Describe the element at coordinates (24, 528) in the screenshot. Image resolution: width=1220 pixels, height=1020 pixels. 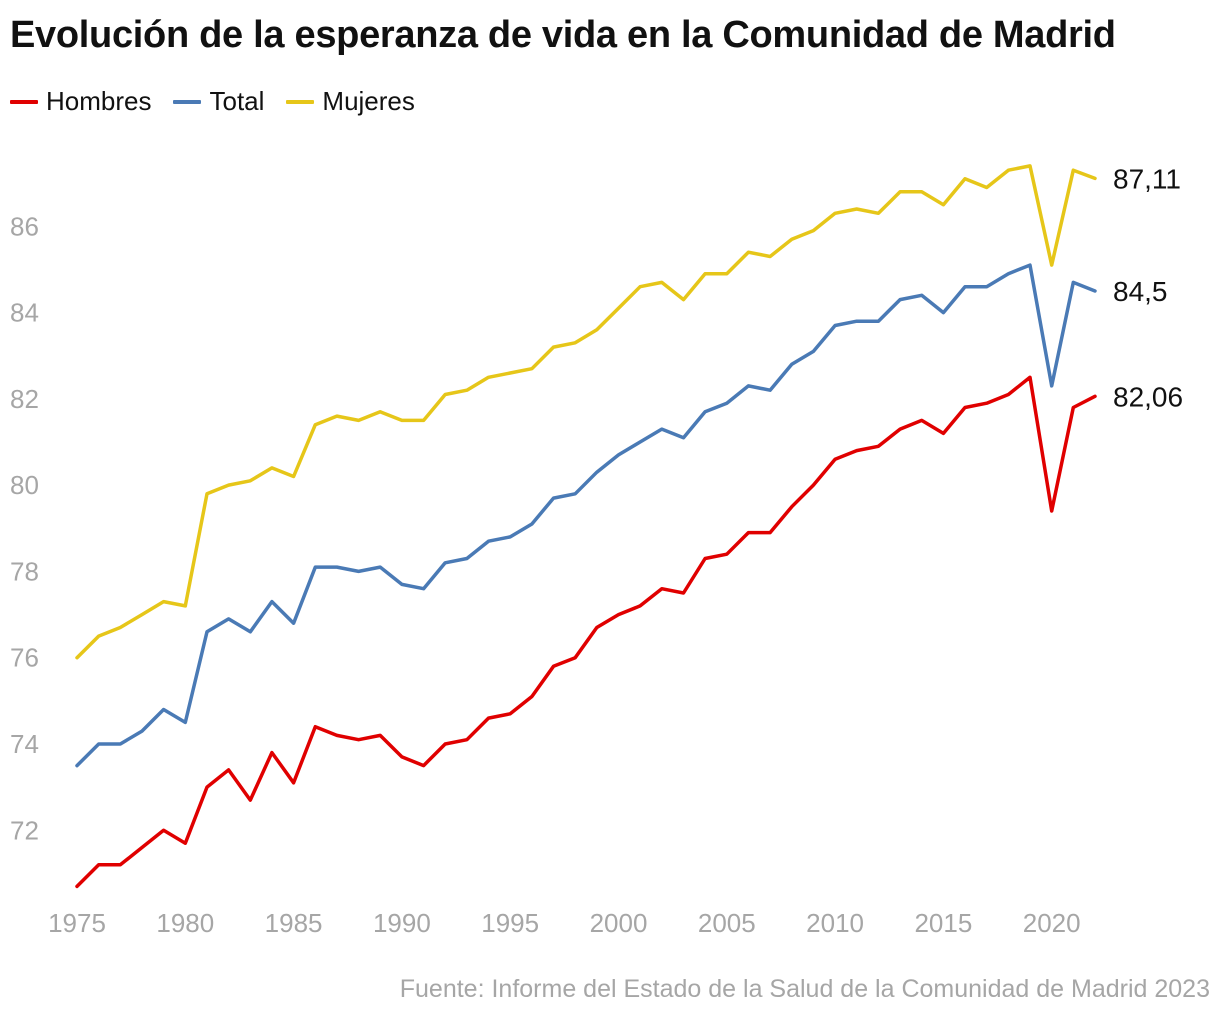
I see `y-axis-ticks: 72 74 76 78 80 82 84 86` at that location.